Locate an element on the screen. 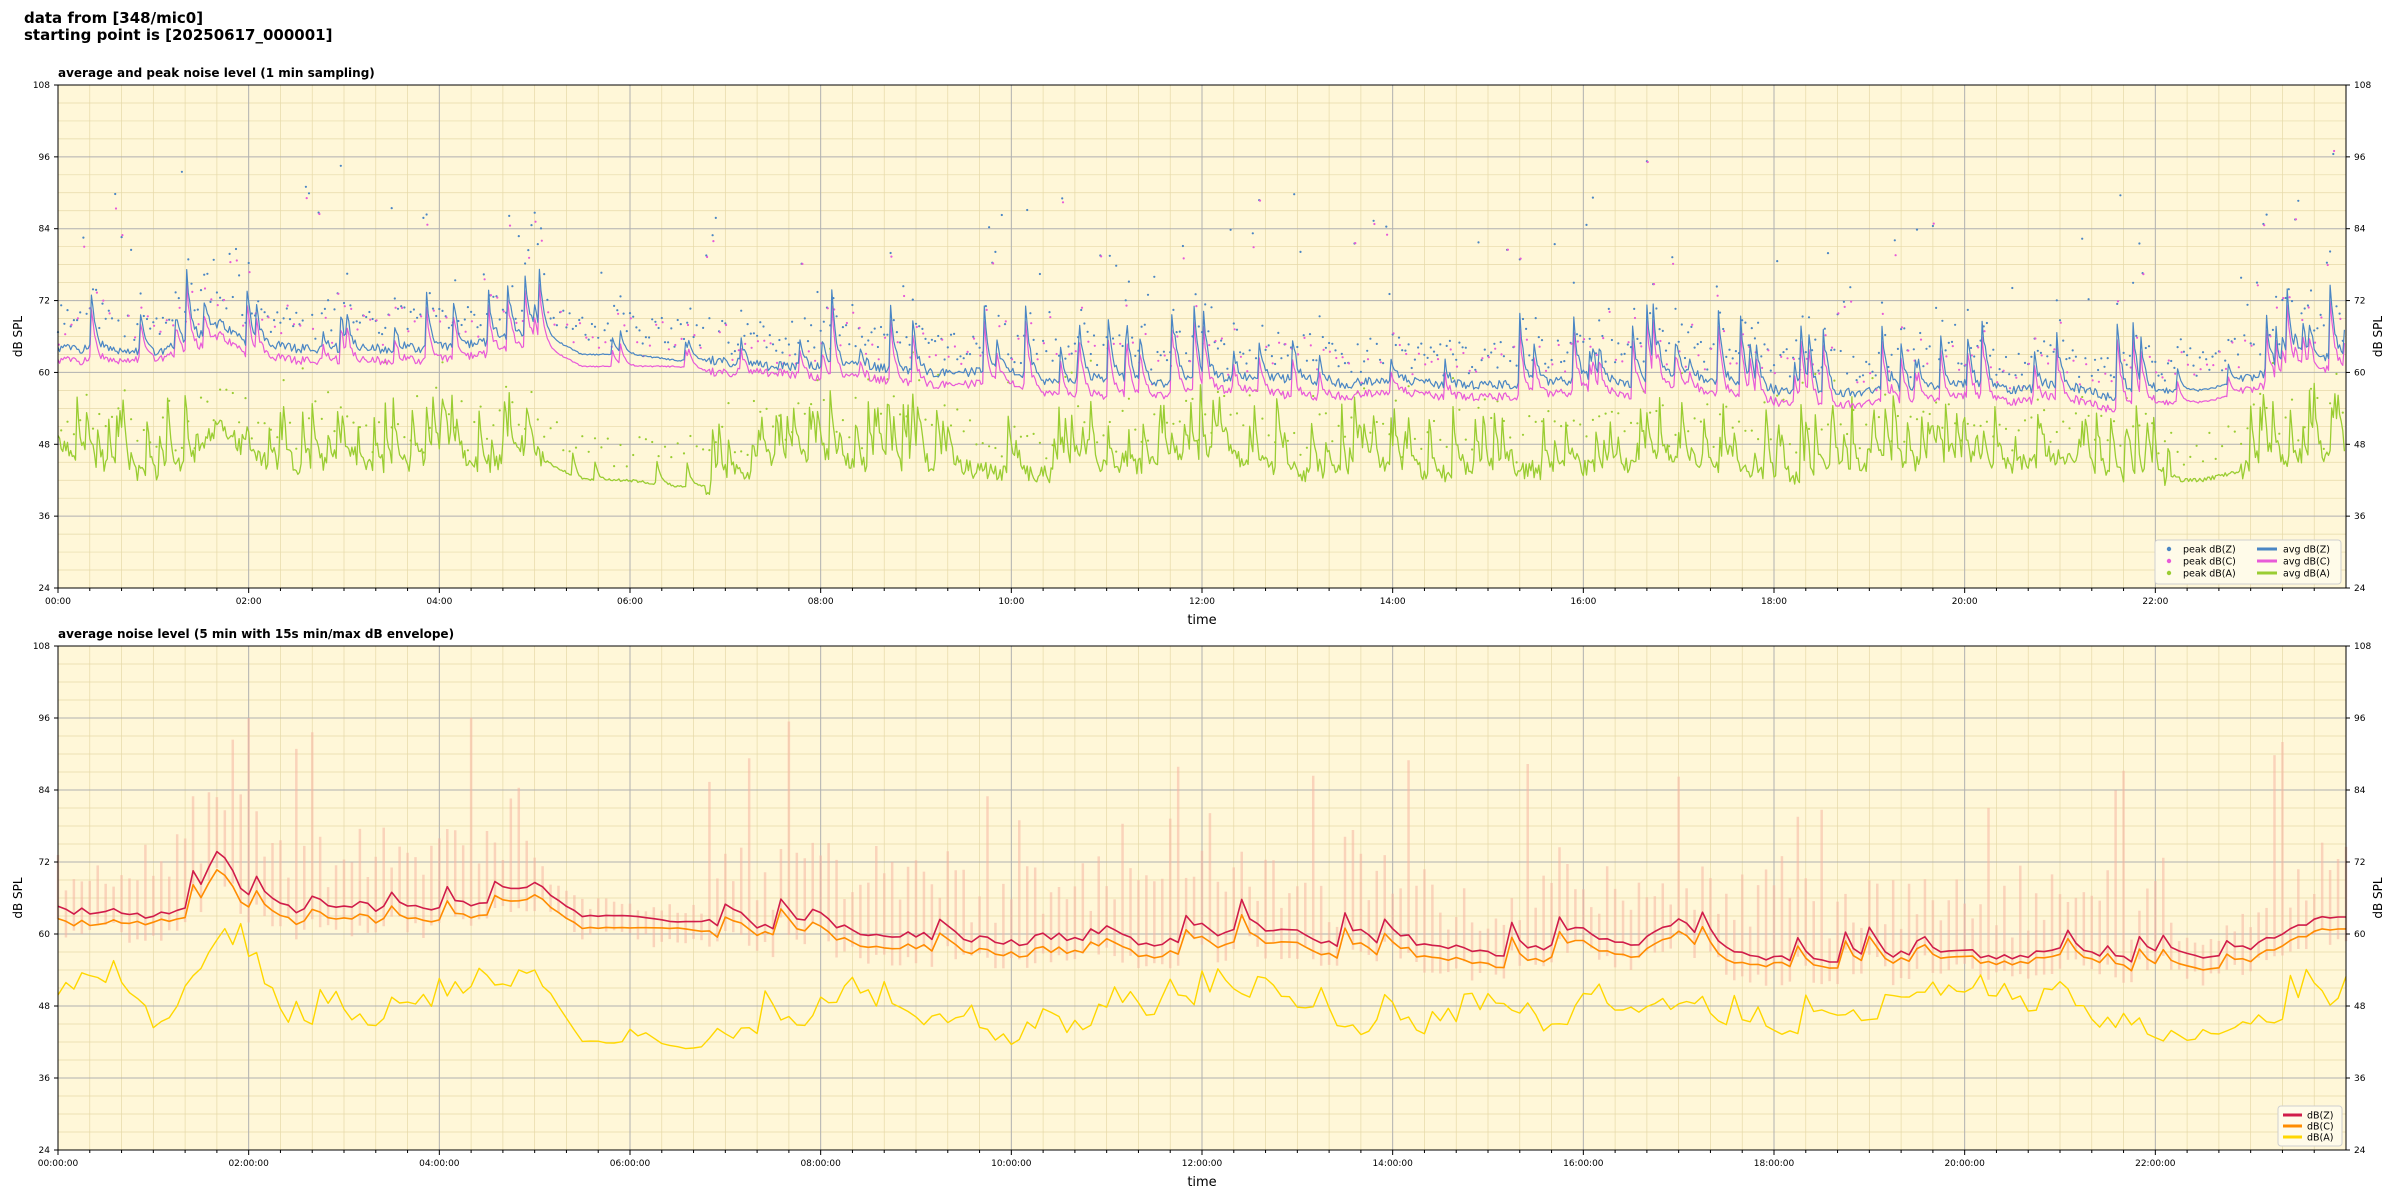 The height and width of the screenshot is (1200, 2400). x-tick-label: 12:00 is located at coordinates (1202, 602).